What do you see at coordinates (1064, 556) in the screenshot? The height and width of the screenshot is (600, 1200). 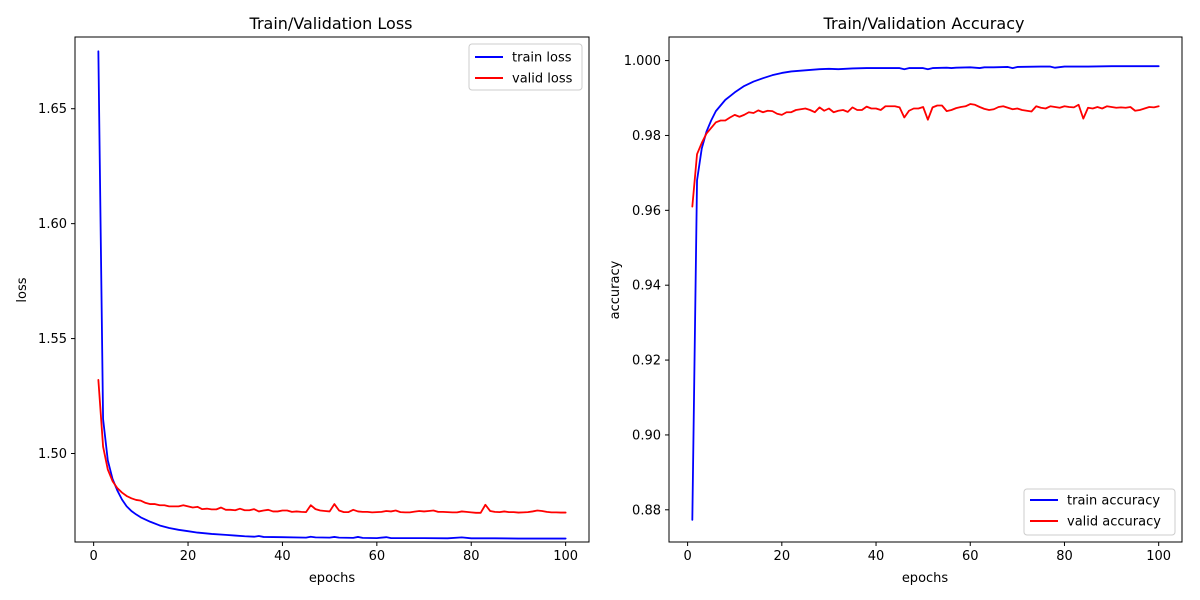 I see `accuracy-x-tick-label: 80` at bounding box center [1064, 556].